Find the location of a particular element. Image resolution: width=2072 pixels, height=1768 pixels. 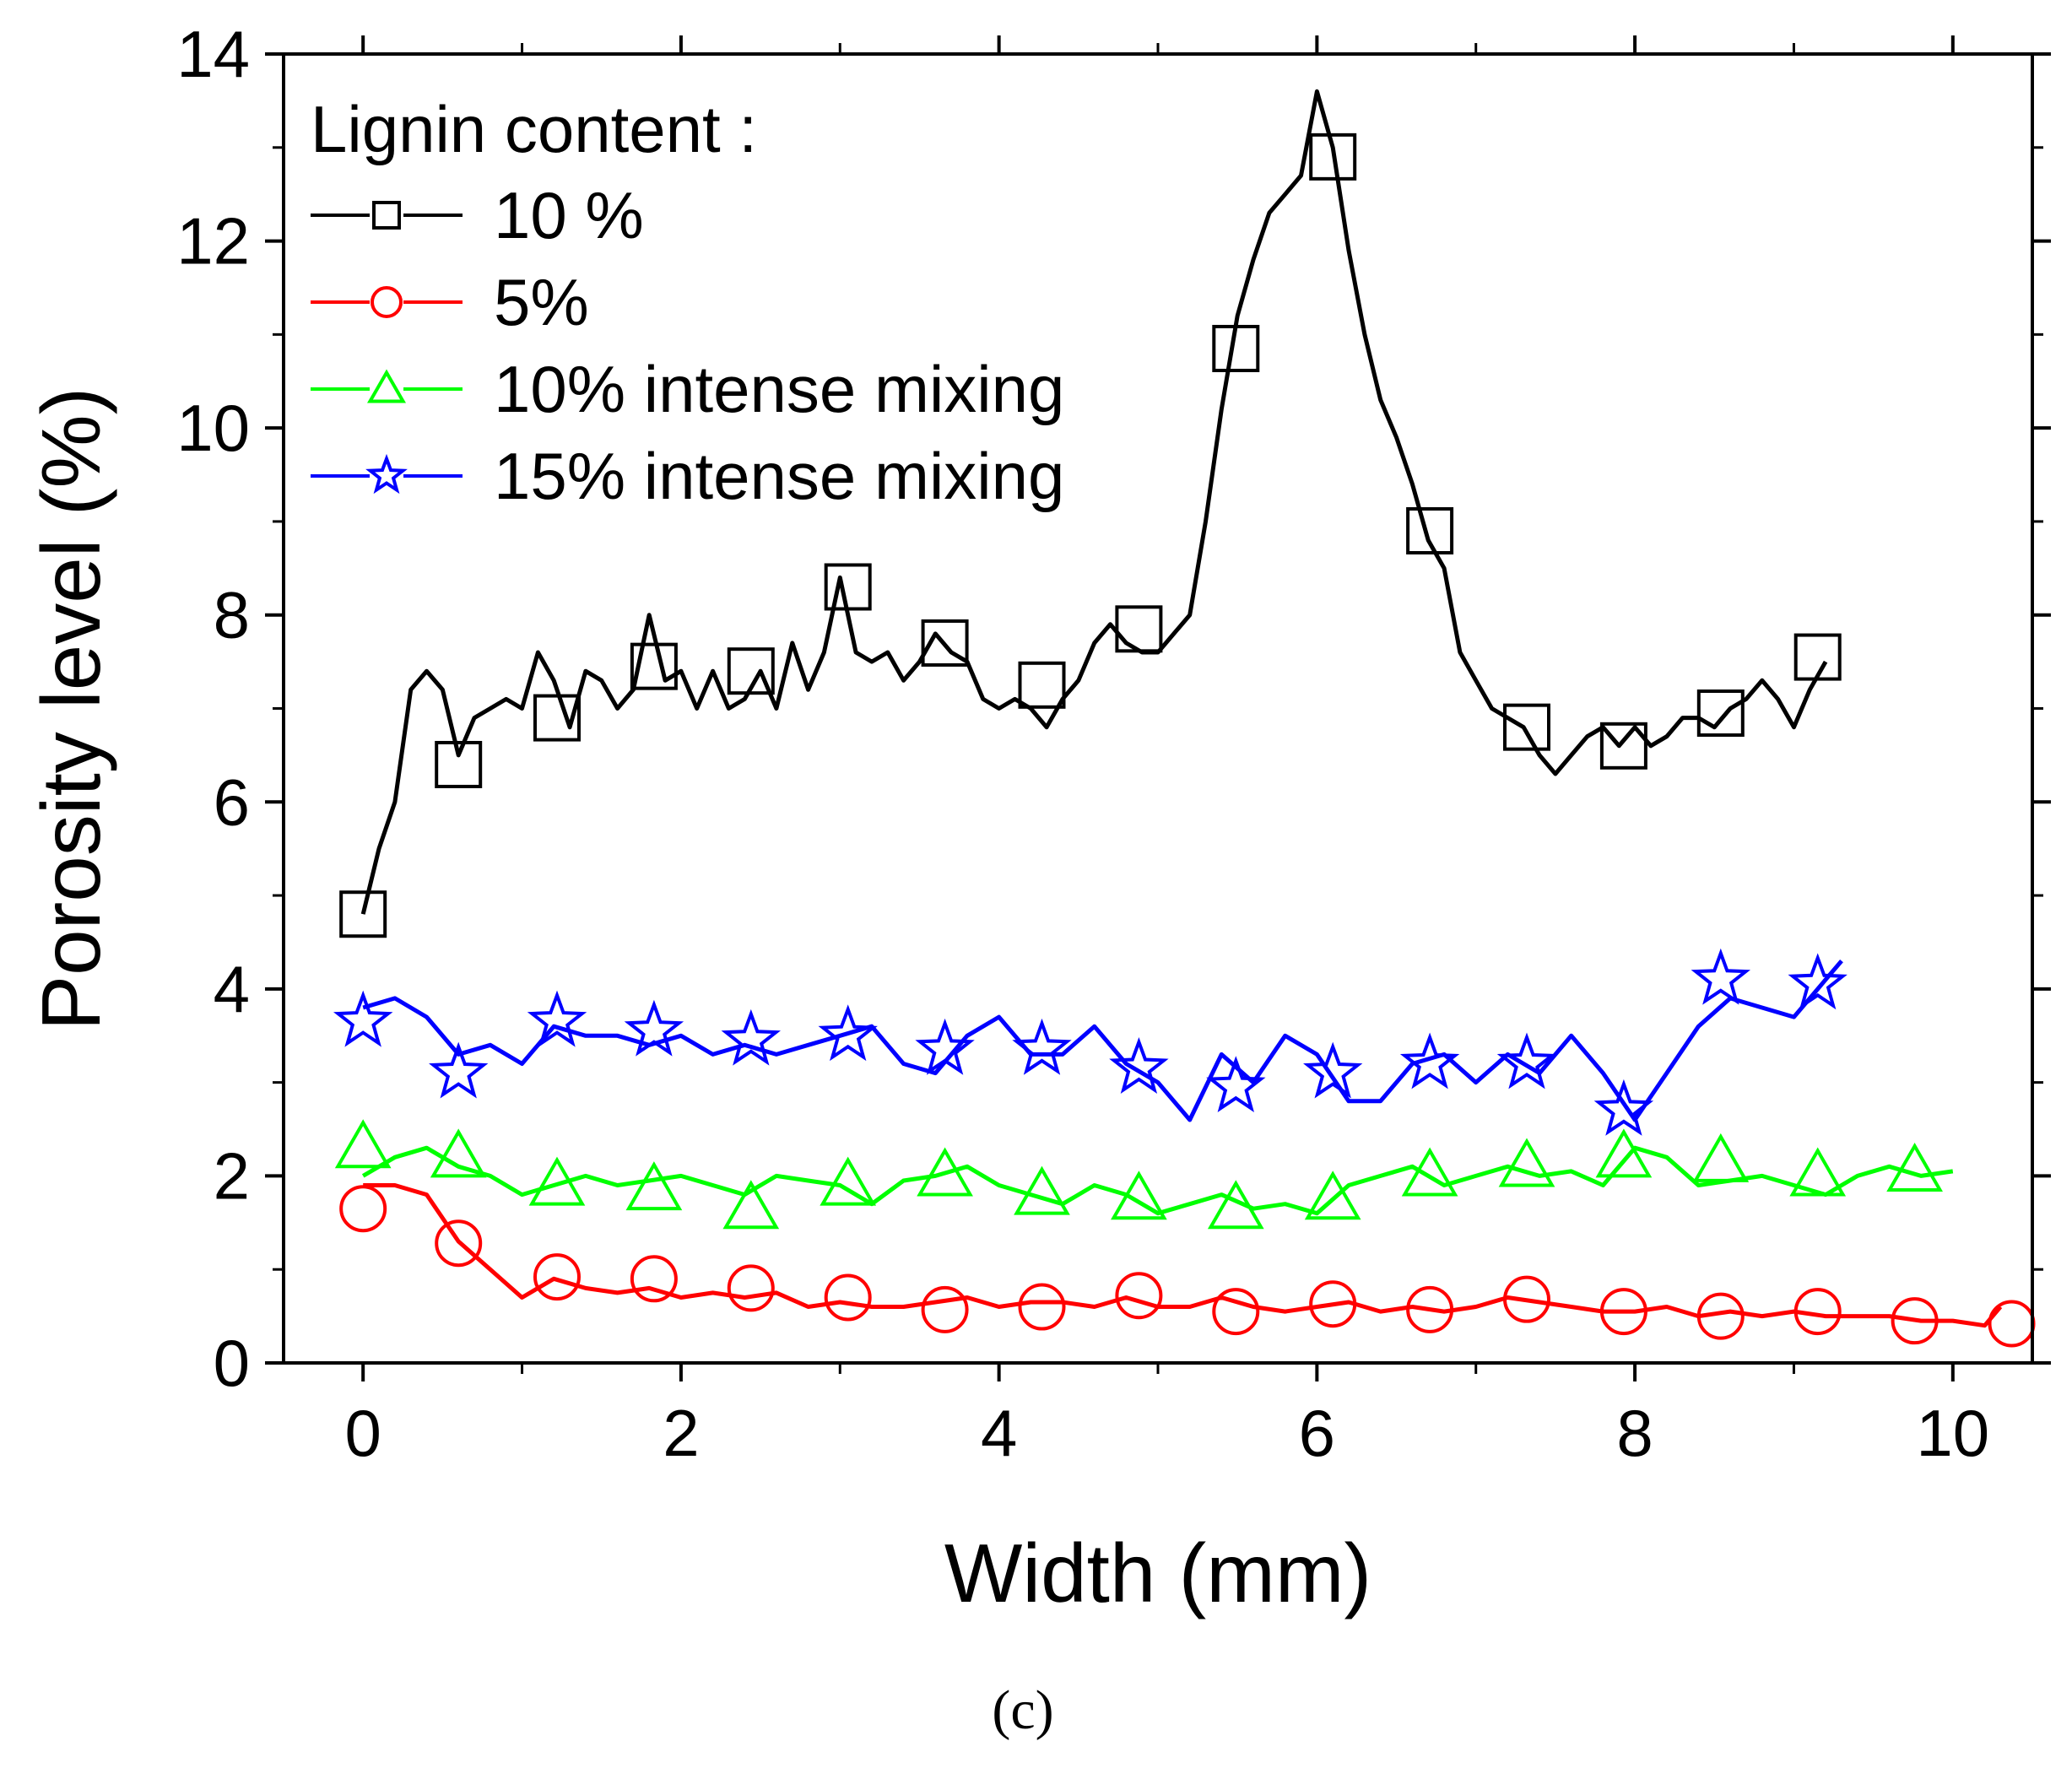

x-tick-label: 6 is located at coordinates (1317, 1433).